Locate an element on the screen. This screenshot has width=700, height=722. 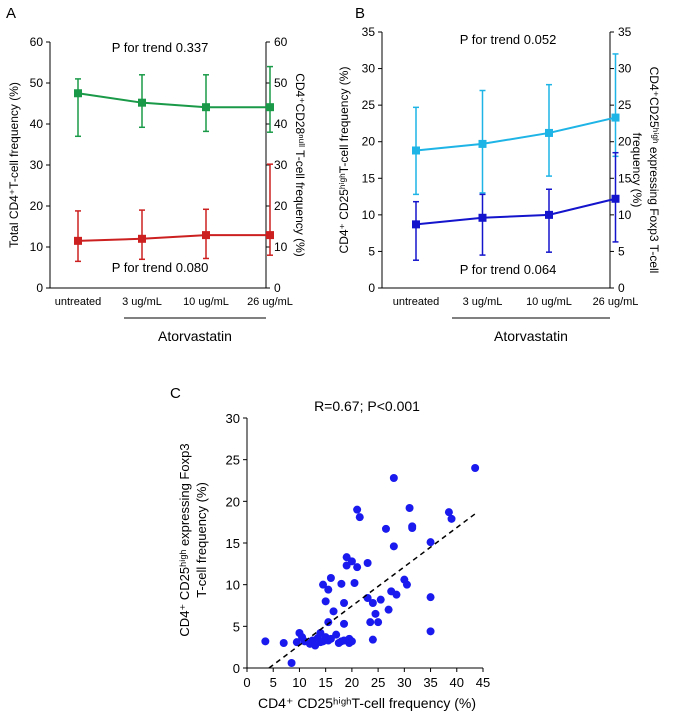
panel-a-right-tick-label: 20 is located at coordinates (281, 206).